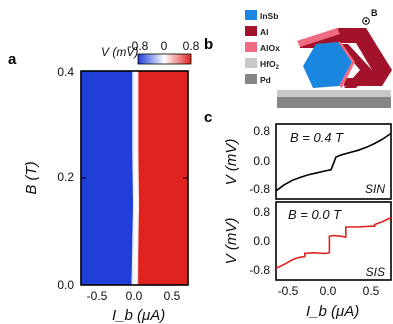 This screenshot has width=393, height=324. What do you see at coordinates (119, 52) in the screenshot?
I see `colorbar-label: V (mV)` at bounding box center [119, 52].